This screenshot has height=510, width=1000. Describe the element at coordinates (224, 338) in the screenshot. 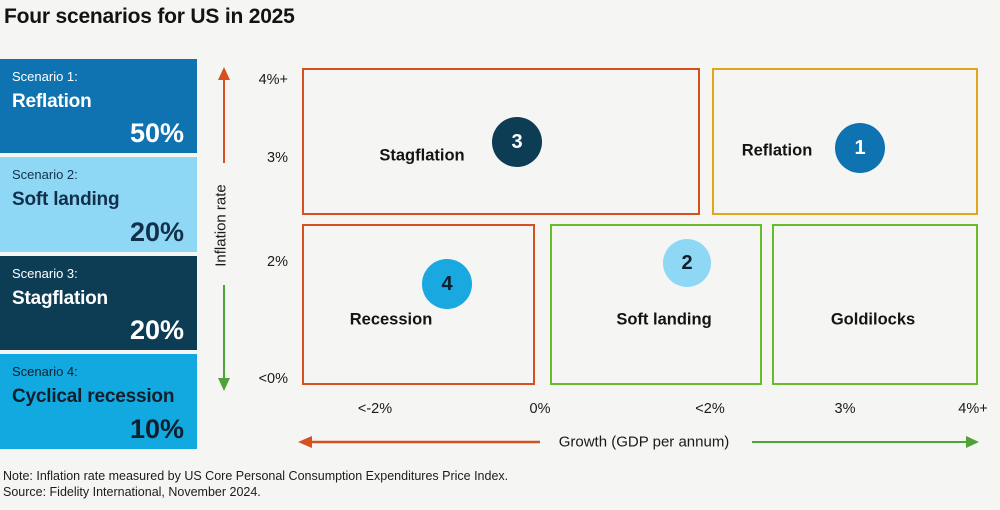

I see `inflation-down-arrow-icon` at that location.